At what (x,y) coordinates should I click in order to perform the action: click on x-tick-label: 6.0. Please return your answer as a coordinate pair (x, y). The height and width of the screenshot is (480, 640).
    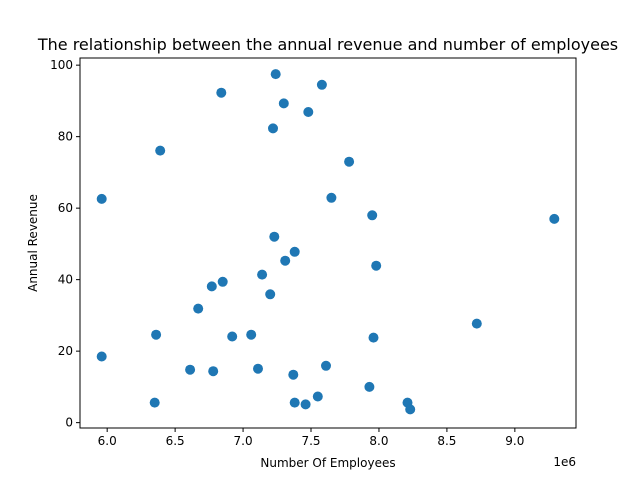
    Looking at the image, I should click on (107, 441).